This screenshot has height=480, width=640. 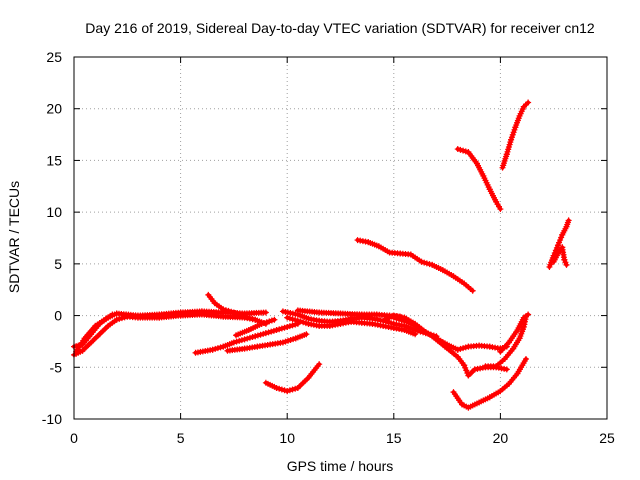 I want to click on series-arc-p, so click(x=515, y=135).